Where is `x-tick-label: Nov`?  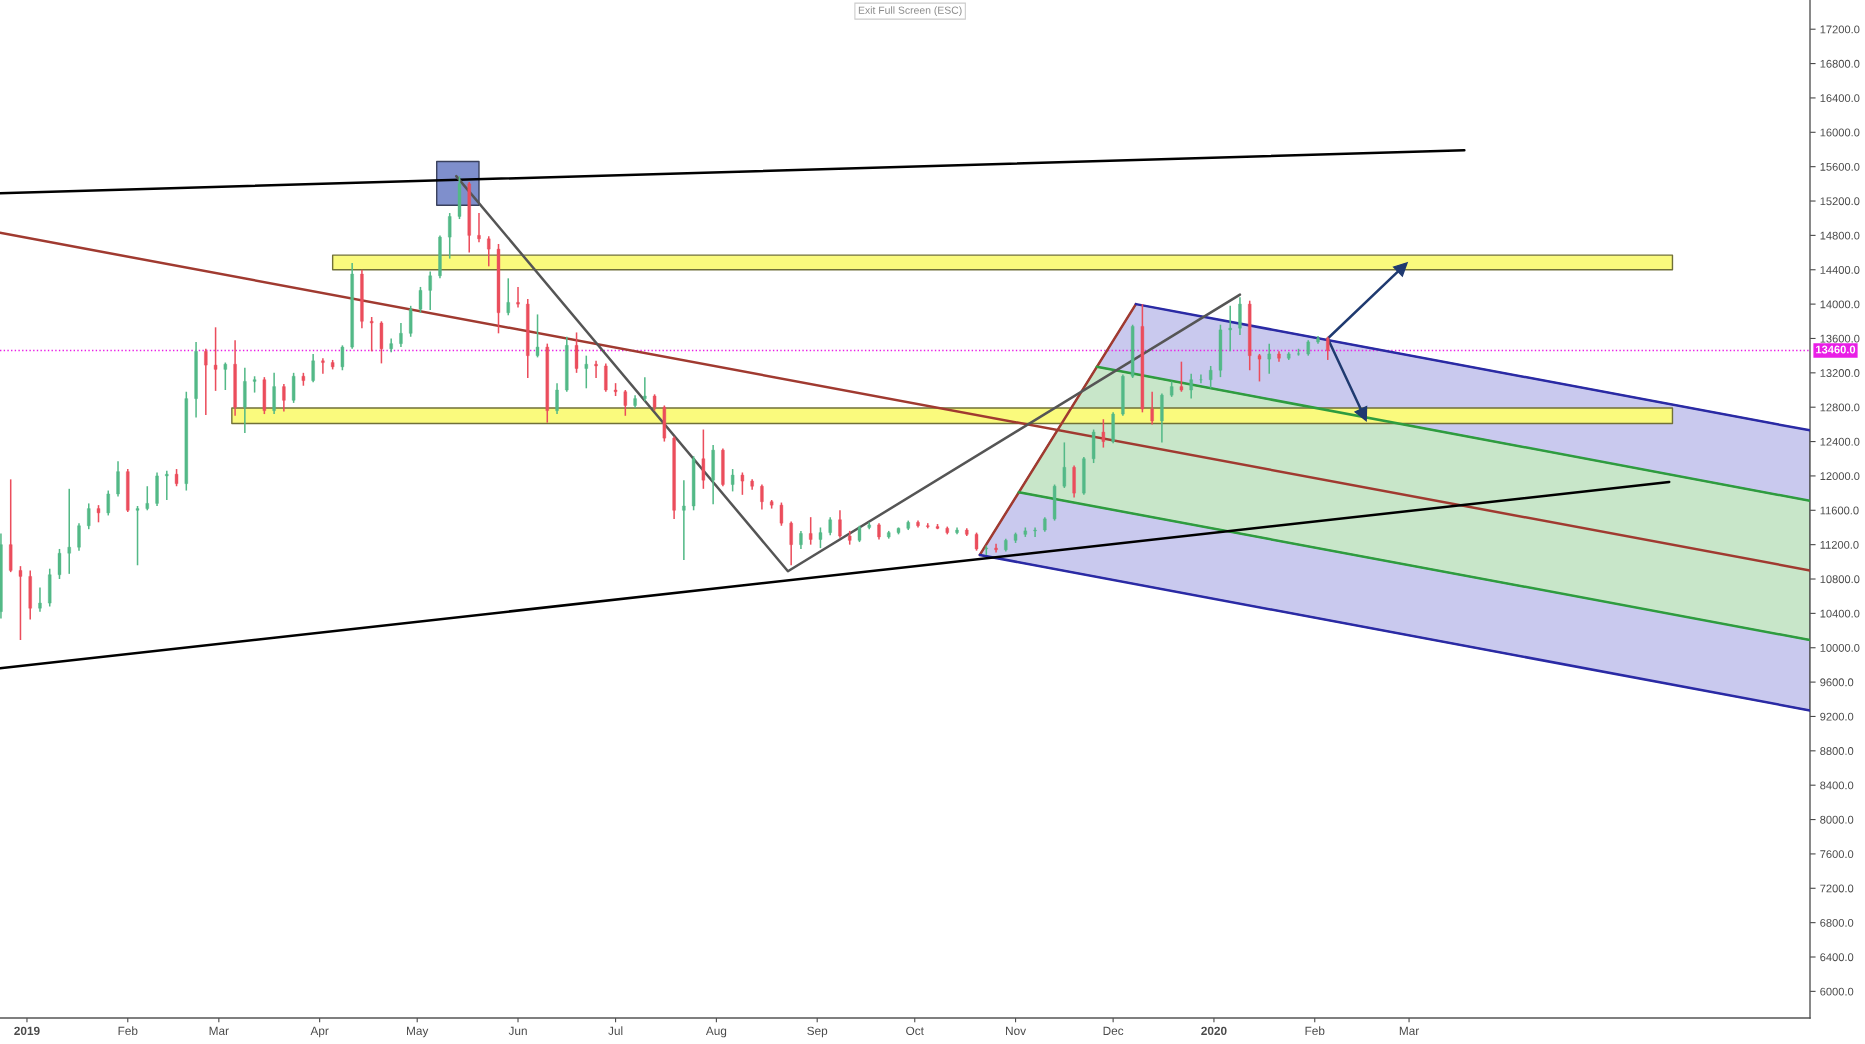
x-tick-label: Nov is located at coordinates (1016, 1030).